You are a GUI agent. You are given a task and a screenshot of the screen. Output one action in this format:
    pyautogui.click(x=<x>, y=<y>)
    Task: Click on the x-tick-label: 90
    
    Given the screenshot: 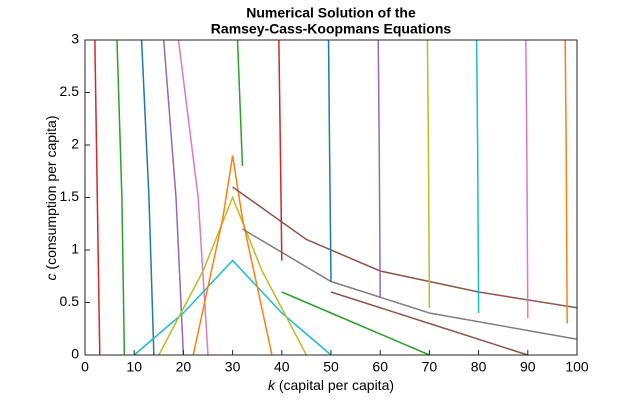 What is the action you would take?
    pyautogui.click(x=528, y=367)
    